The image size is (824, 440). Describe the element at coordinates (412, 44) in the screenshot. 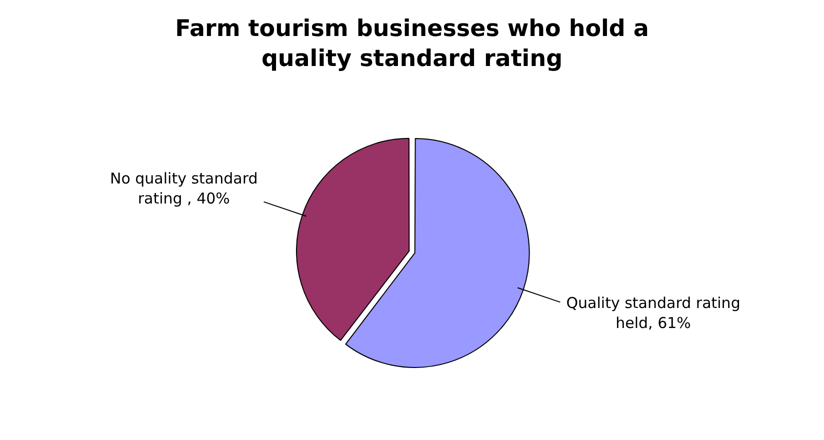

I see `chart-title: Farm tourism businesses who hold a quality standard rating` at that location.